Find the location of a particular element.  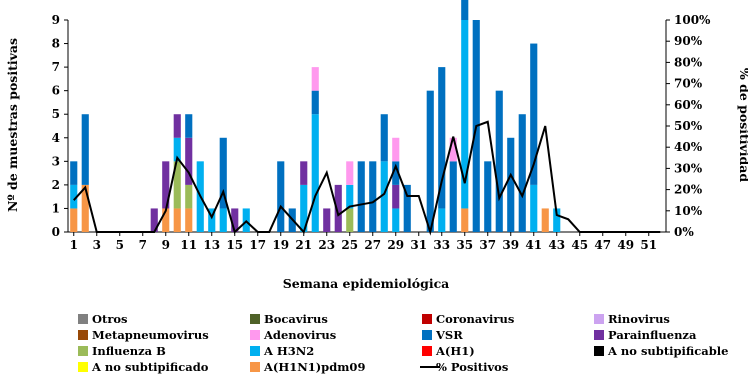

x-tick-label: 7 is located at coordinates (143, 245).